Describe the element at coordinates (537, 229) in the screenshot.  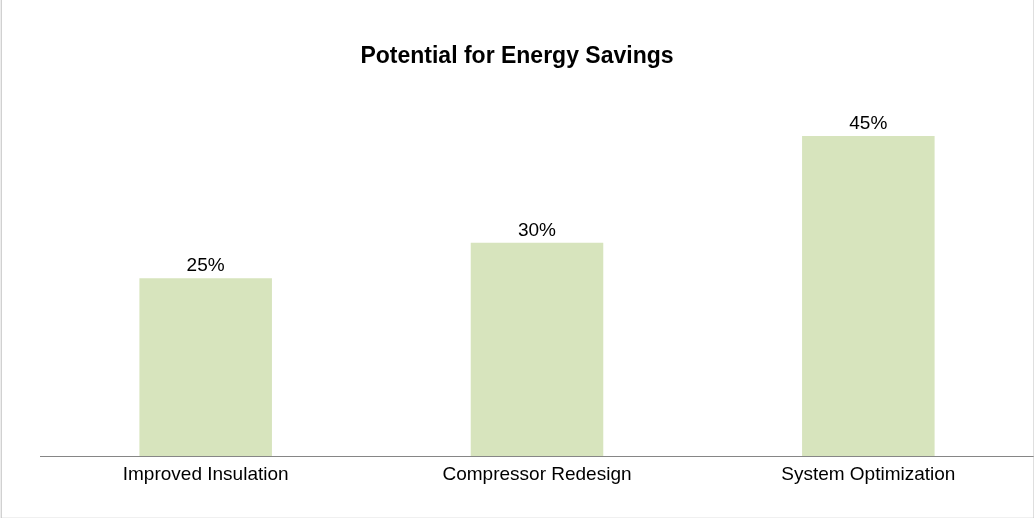
I see `data-label: 30%` at that location.